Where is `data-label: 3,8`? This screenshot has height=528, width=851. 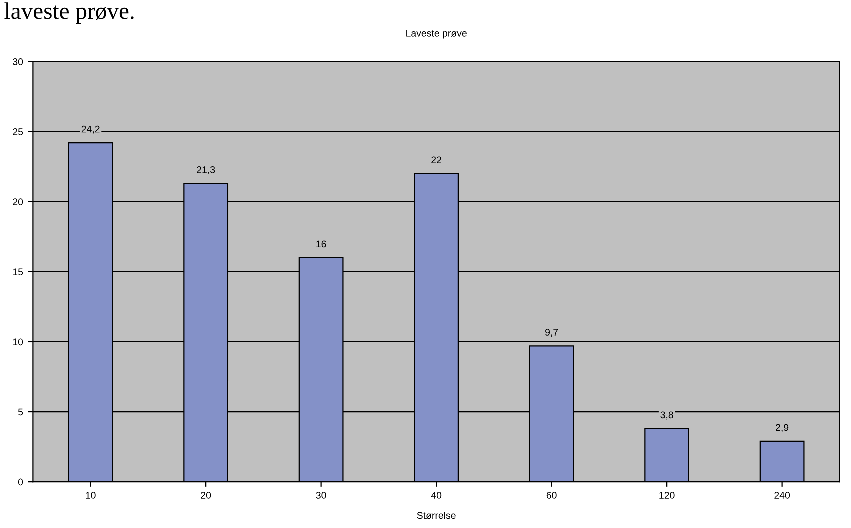 data-label: 3,8 is located at coordinates (667, 416).